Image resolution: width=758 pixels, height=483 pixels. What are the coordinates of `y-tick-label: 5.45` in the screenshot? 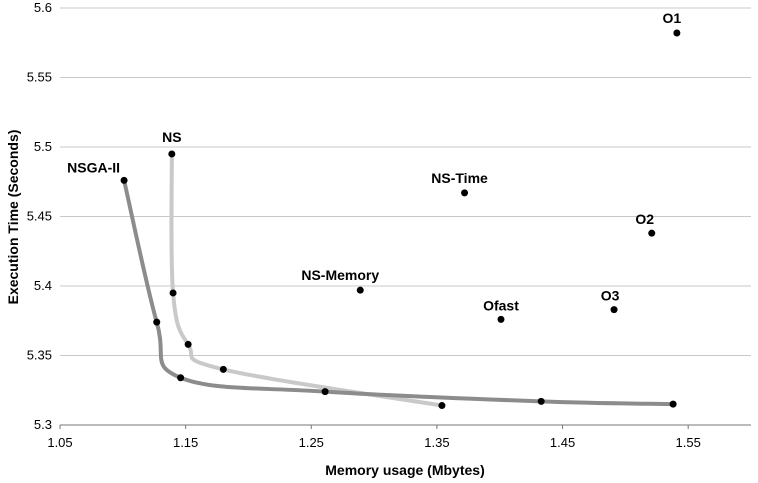 It's located at (39, 216).